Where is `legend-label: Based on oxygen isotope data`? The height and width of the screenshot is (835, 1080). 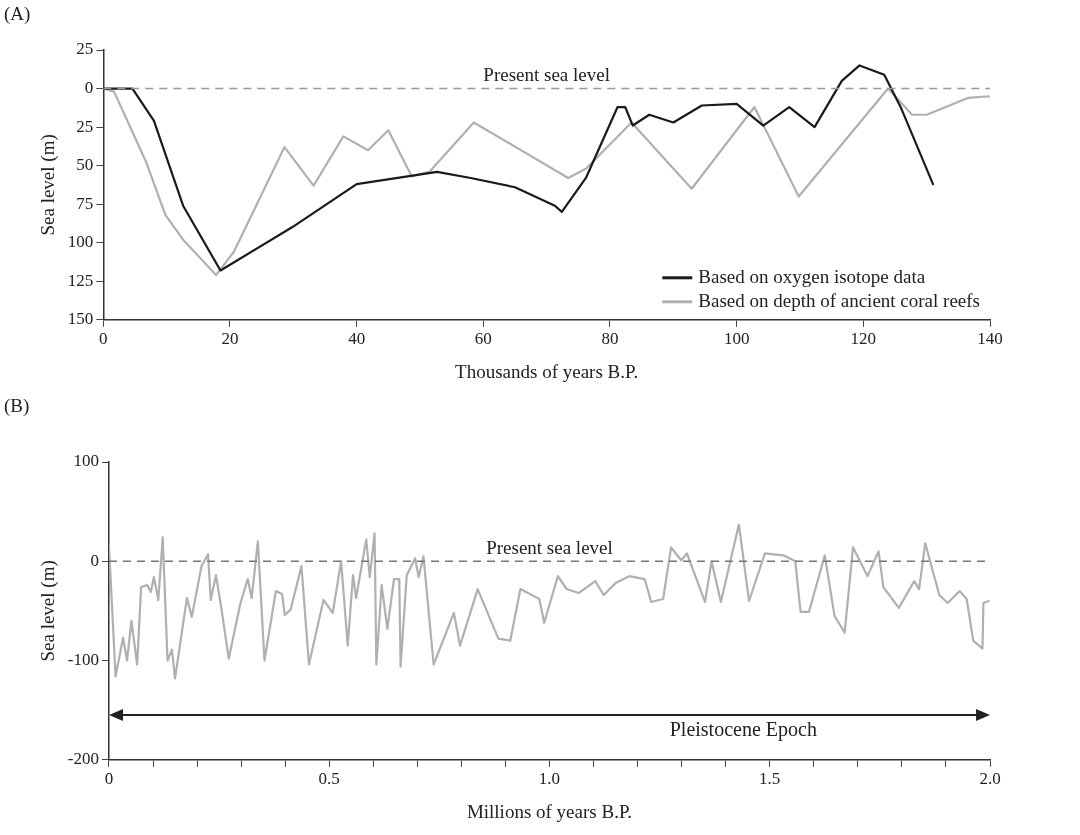 legend-label: Based on oxygen isotope data is located at coordinates (812, 276).